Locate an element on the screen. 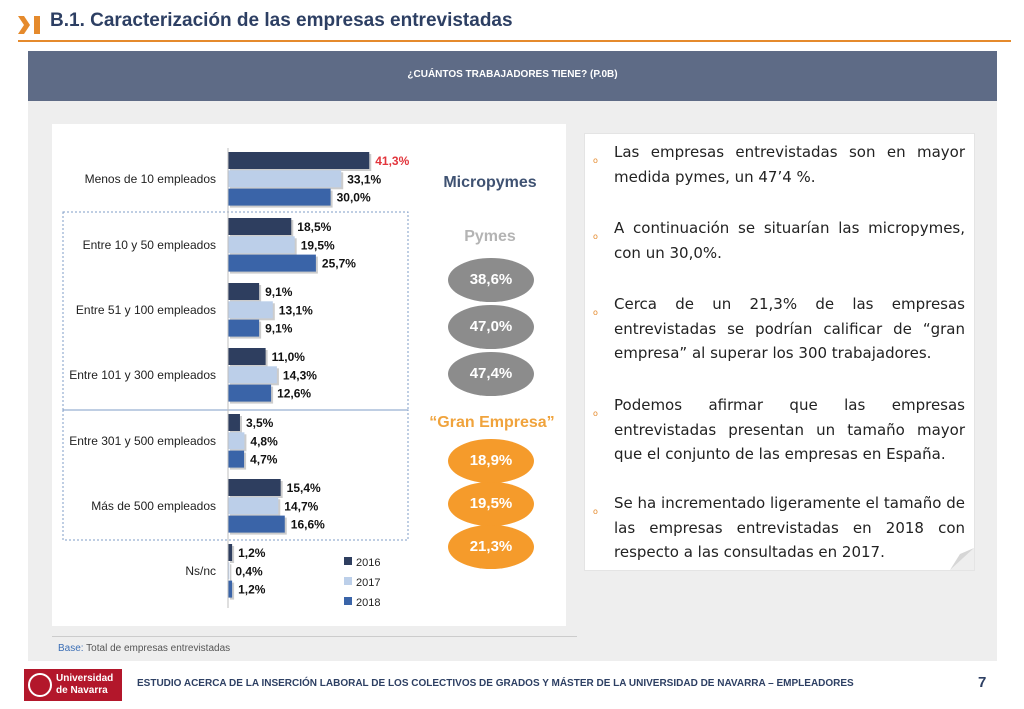 This screenshot has width=1024, height=709. gran-empresa-frame is located at coordinates (235, 475).